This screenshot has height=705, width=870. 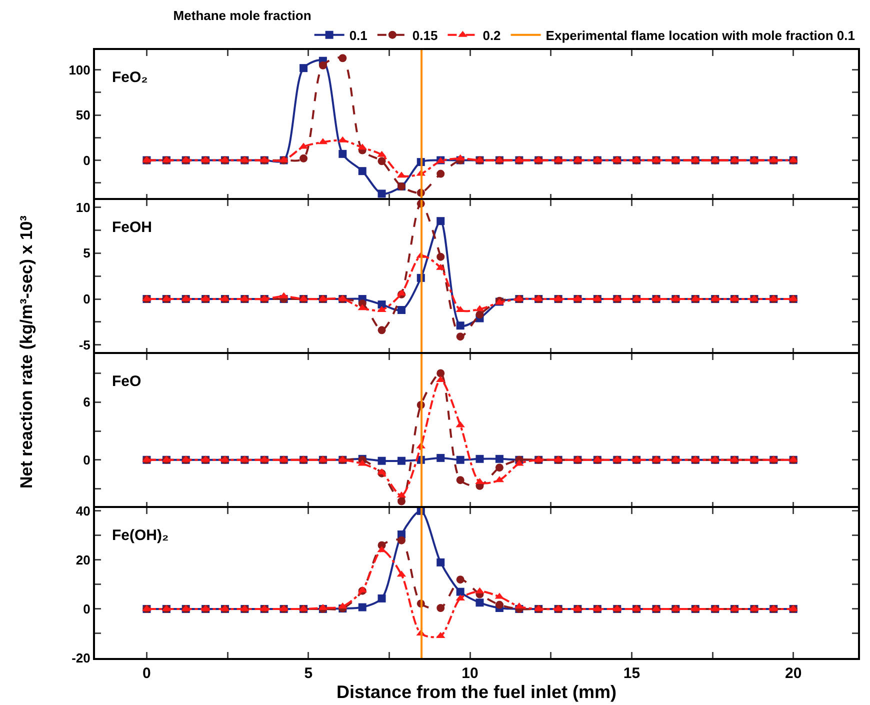 What do you see at coordinates (470, 673) in the screenshot?
I see `x-tick-label: 10` at bounding box center [470, 673].